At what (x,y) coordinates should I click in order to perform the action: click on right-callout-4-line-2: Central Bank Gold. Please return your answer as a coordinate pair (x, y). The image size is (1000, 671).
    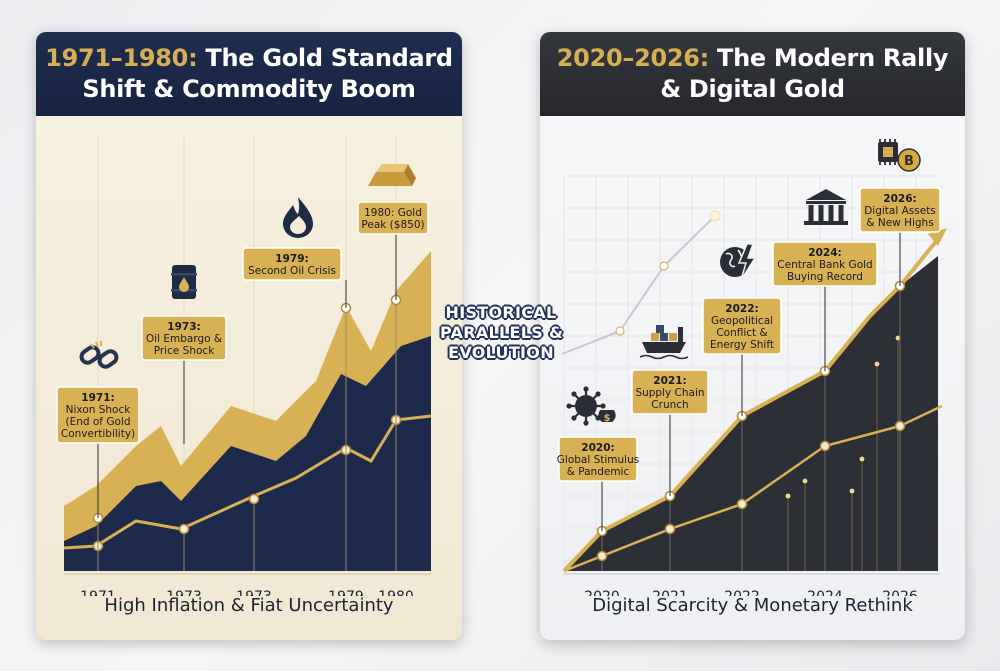
    Looking at the image, I should click on (824, 265).